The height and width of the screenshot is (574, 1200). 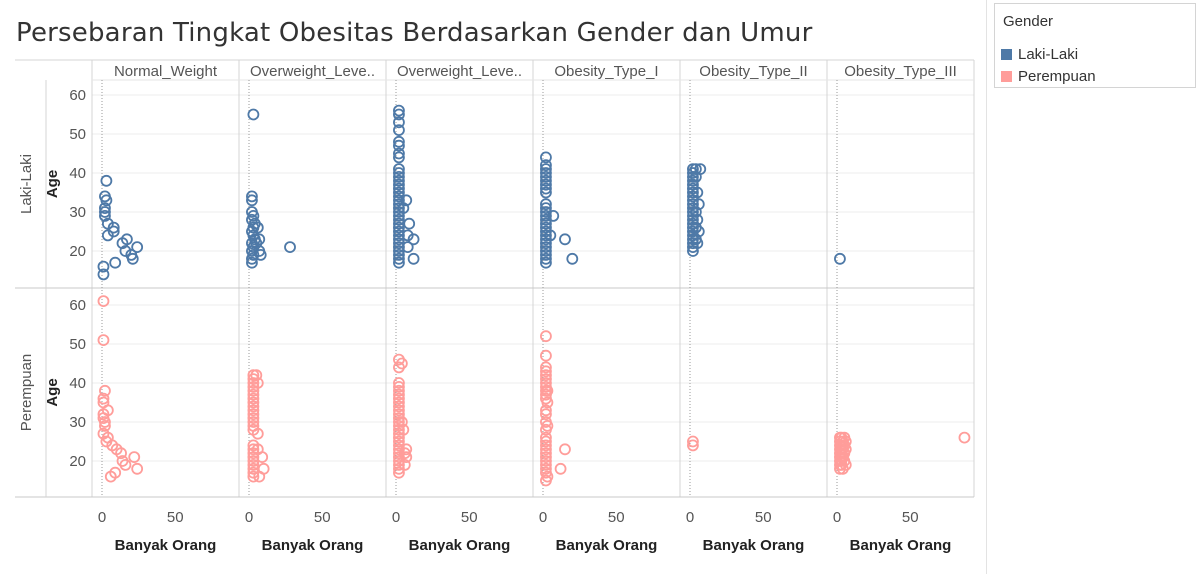 What do you see at coordinates (77, 305) in the screenshot?
I see `y-tick-label: 60` at bounding box center [77, 305].